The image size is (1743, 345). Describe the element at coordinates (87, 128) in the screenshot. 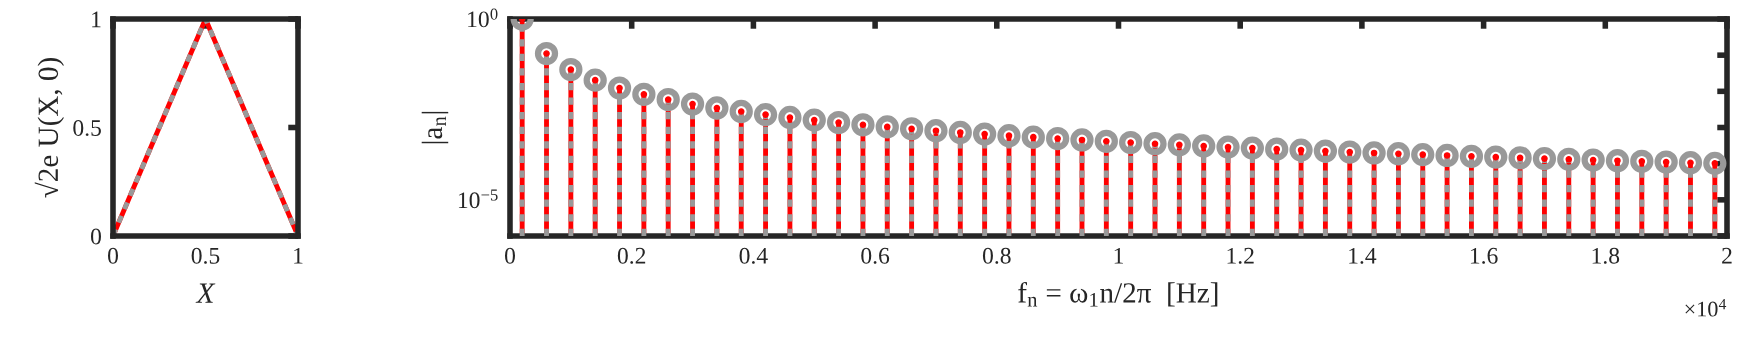

I see `y-tick-label: 0.5` at that location.